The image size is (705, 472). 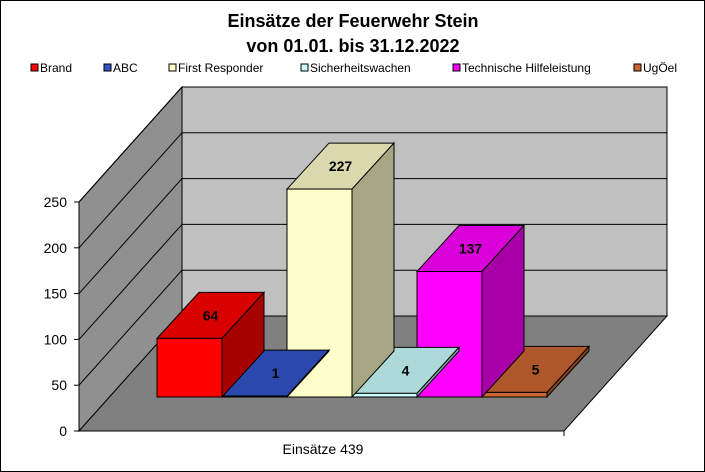 I want to click on legend-label: Brand, so click(x=56, y=68).